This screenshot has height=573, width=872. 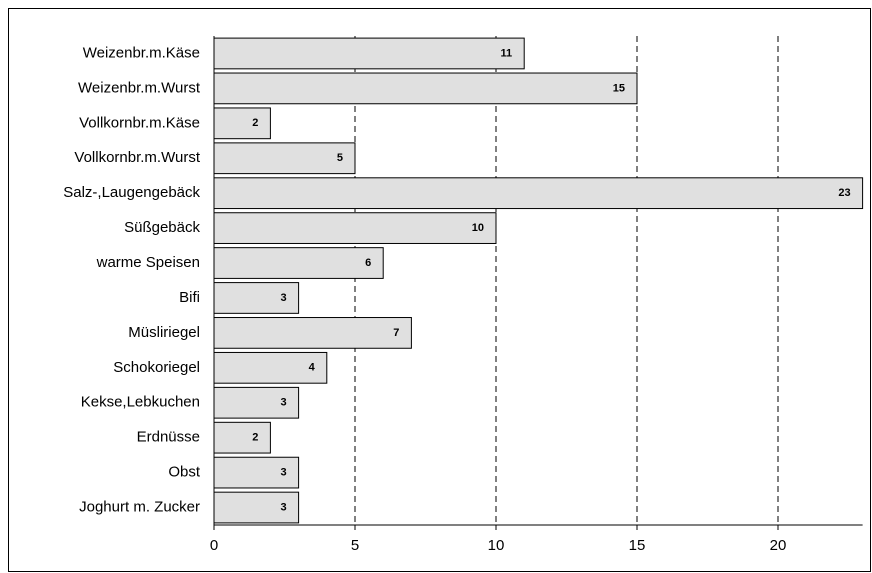 What do you see at coordinates (140, 402) in the screenshot?
I see `y-tick-label: Kekse,Lebkuchen` at bounding box center [140, 402].